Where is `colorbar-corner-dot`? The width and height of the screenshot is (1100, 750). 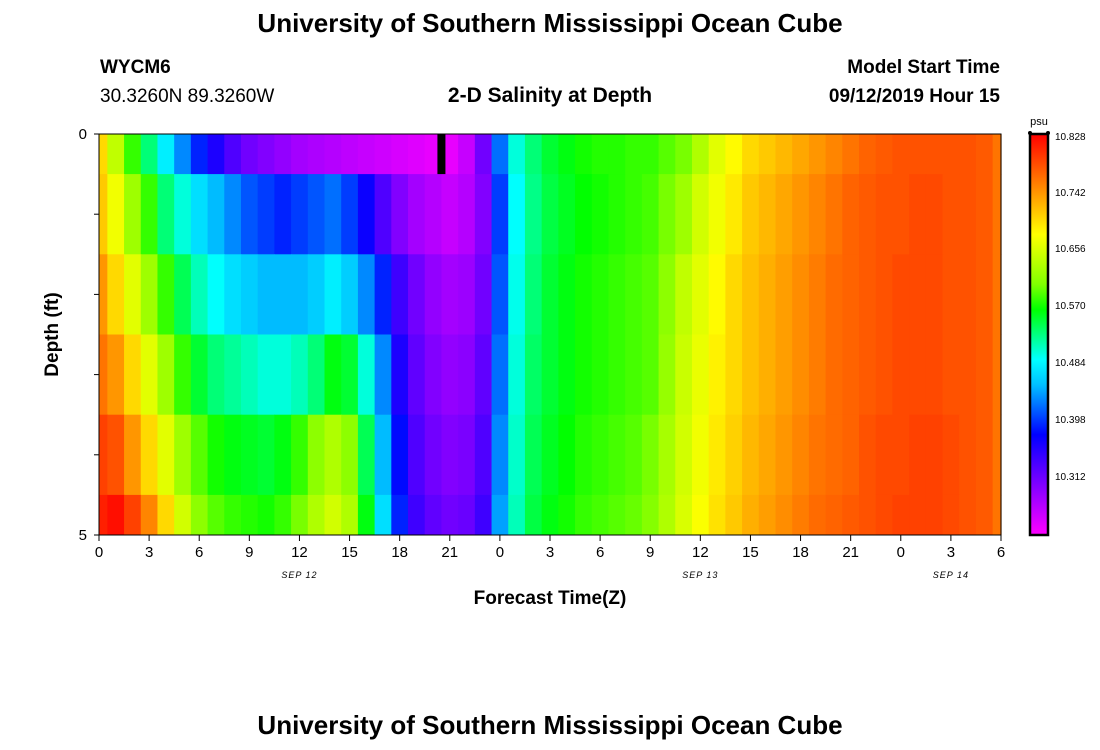 colorbar-corner-dot is located at coordinates (1048, 133).